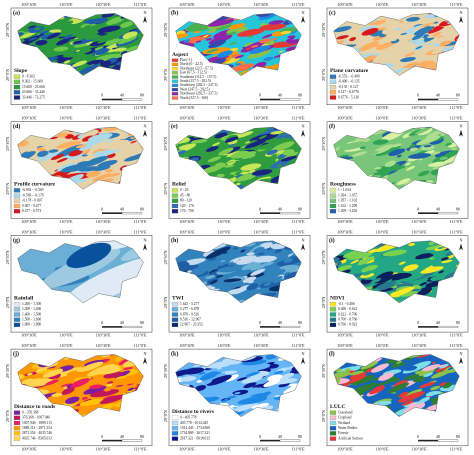 The width and height of the screenshot is (474, 455). What do you see at coordinates (102, 436) in the screenshot?
I see `scale-label: 0` at bounding box center [102, 436].